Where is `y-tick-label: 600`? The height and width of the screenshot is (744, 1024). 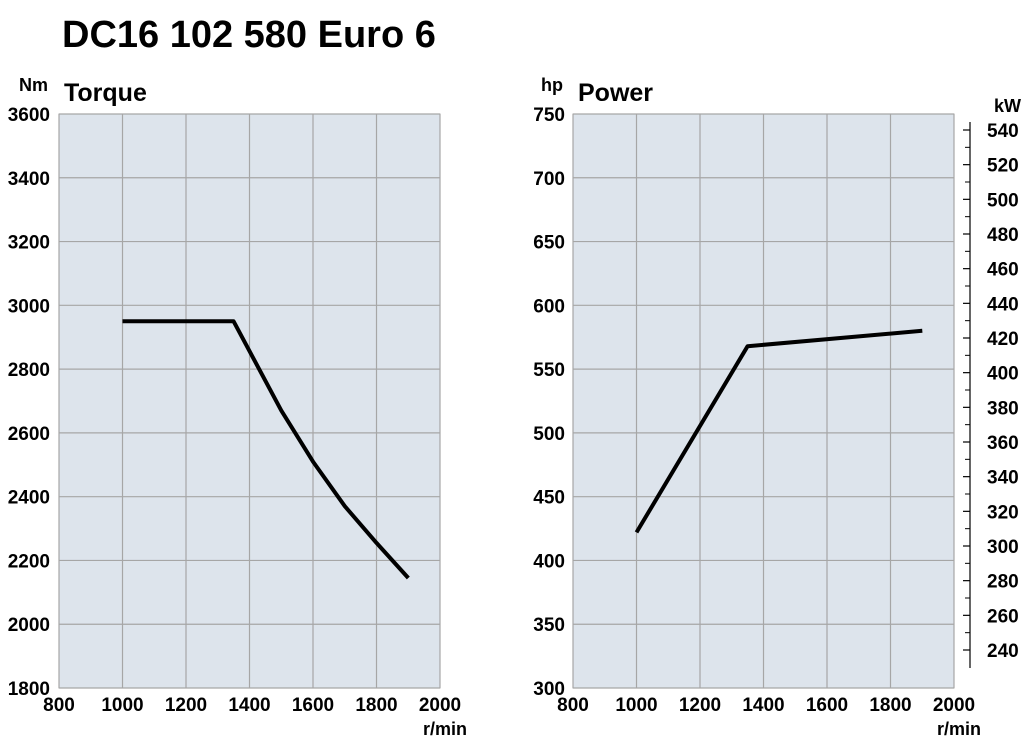
y-tick-label: 600 is located at coordinates (549, 306).